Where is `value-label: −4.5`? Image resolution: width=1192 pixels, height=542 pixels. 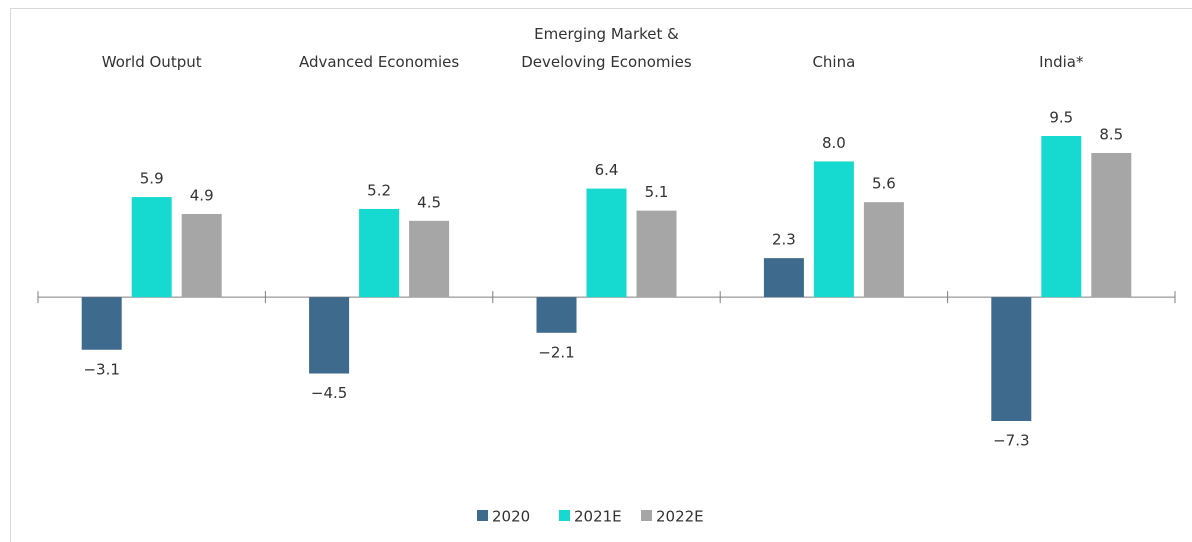
value-label: −4.5 is located at coordinates (329, 393).